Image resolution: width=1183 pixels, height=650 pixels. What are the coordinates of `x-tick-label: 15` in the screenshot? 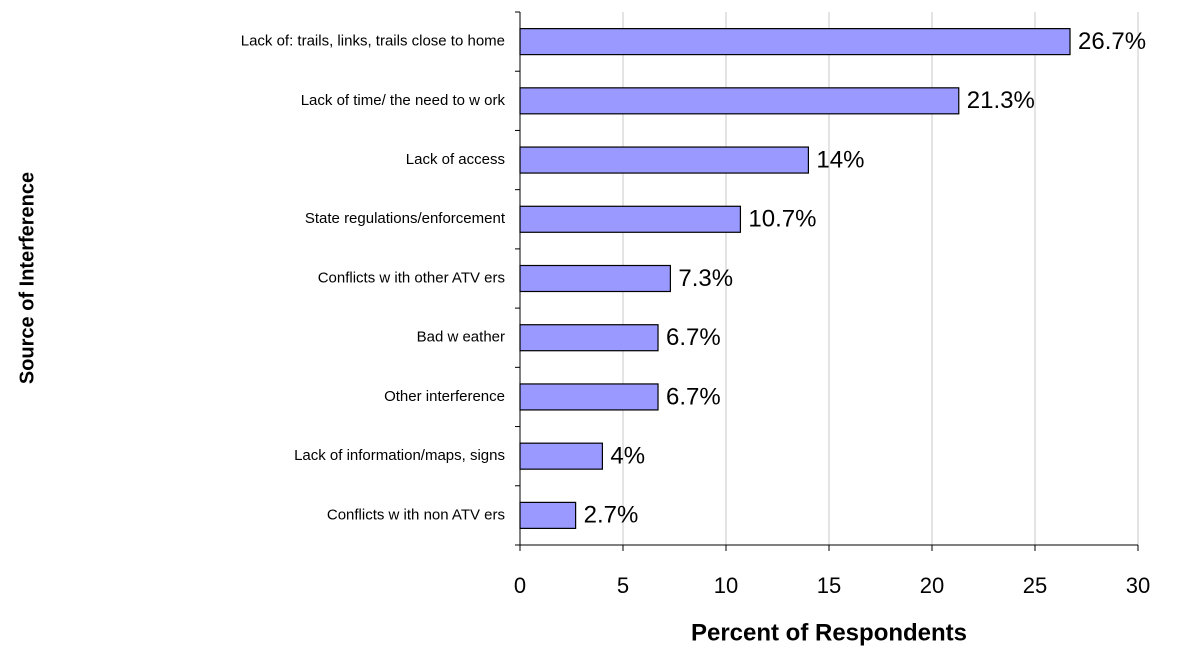 It's located at (829, 585).